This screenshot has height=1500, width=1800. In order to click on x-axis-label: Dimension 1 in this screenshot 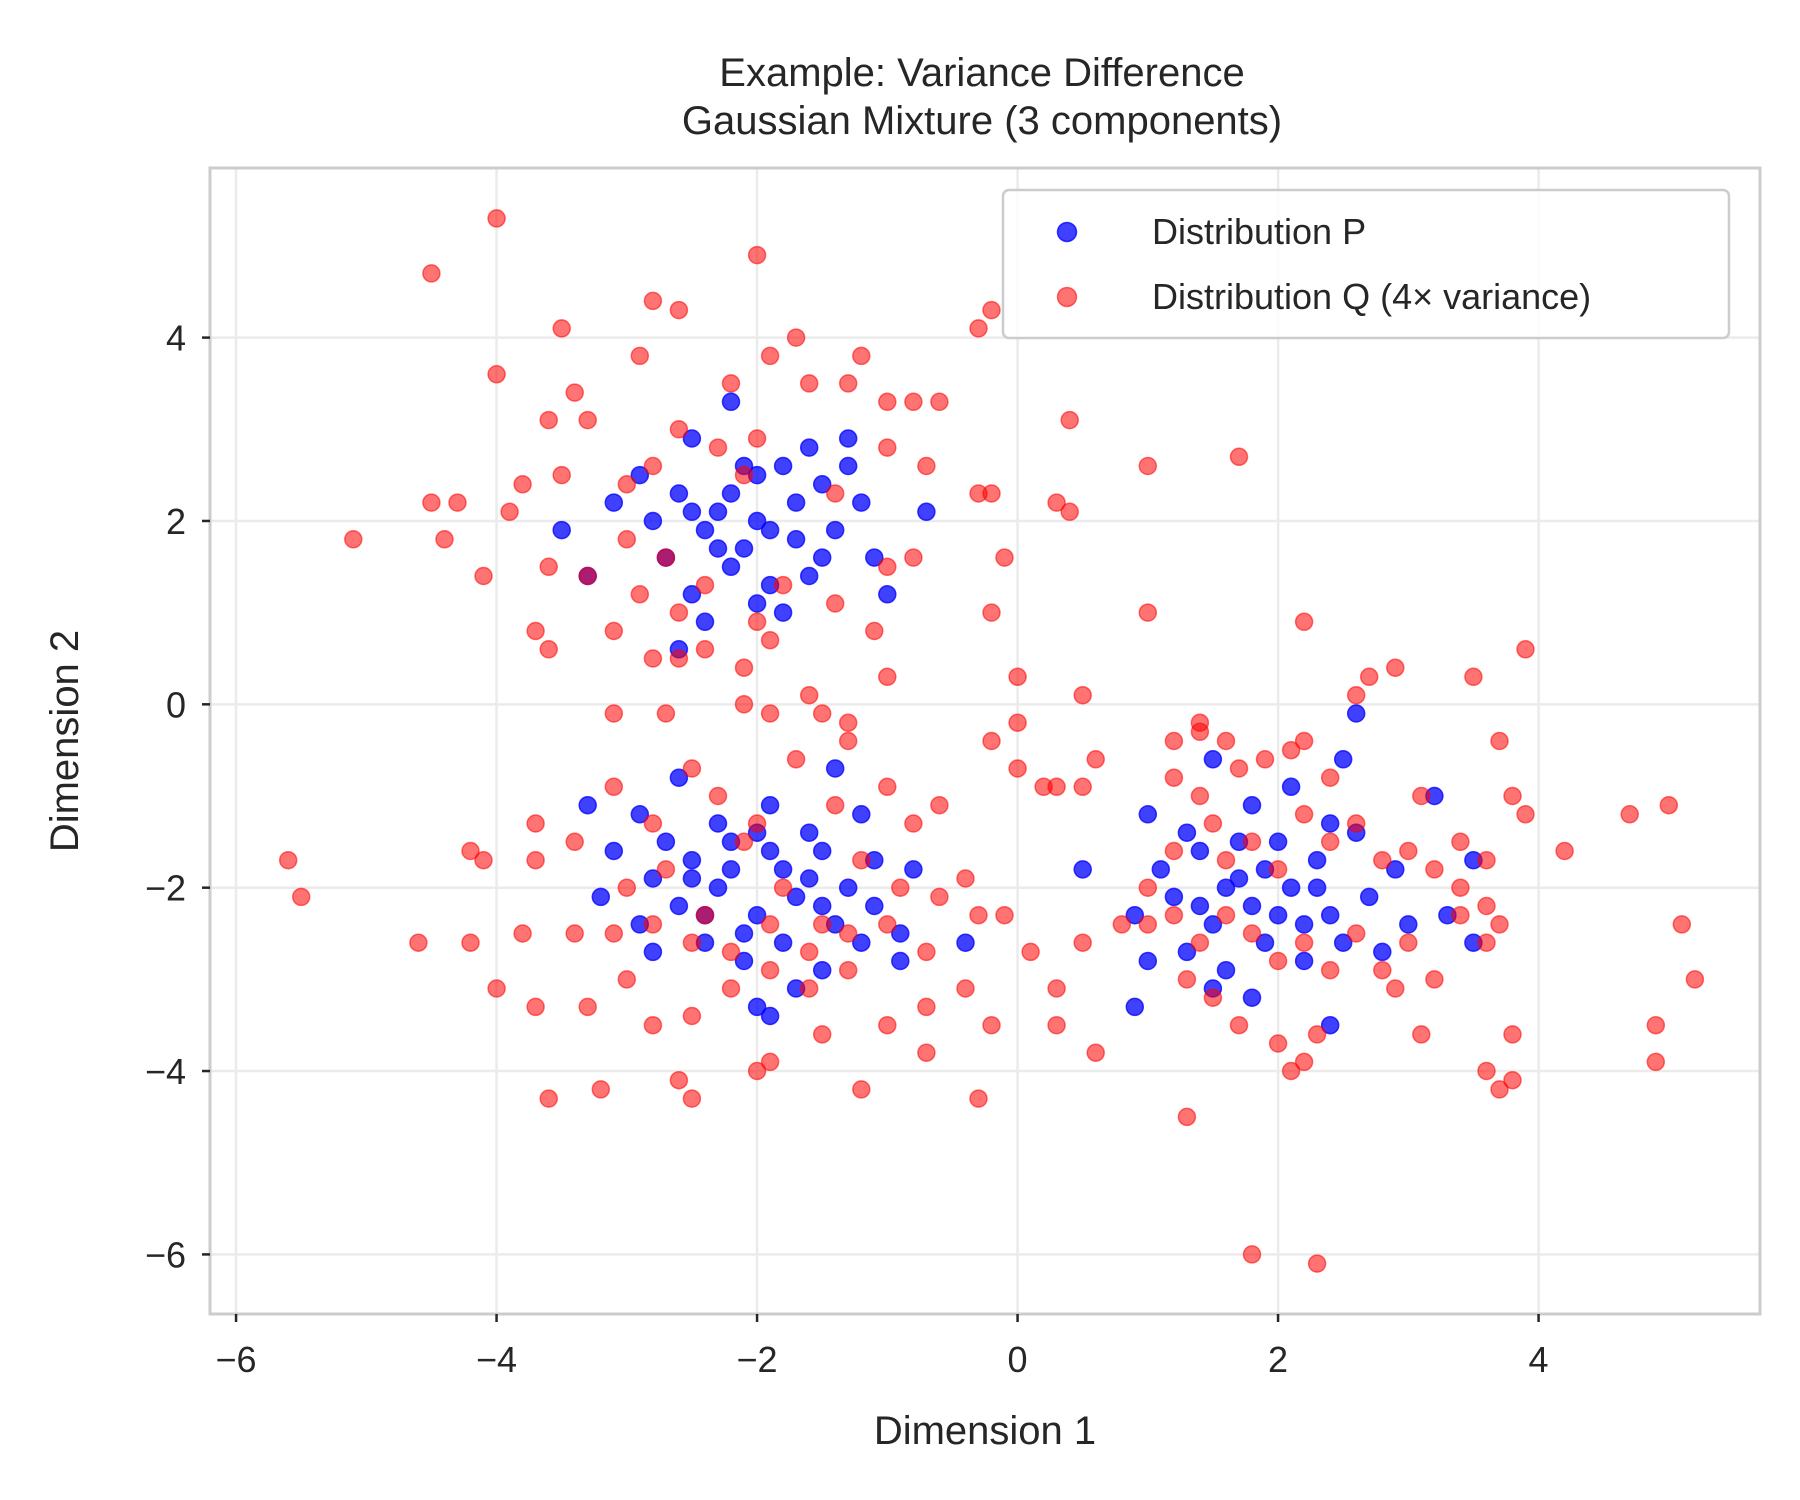, I will do `click(985, 1431)`.